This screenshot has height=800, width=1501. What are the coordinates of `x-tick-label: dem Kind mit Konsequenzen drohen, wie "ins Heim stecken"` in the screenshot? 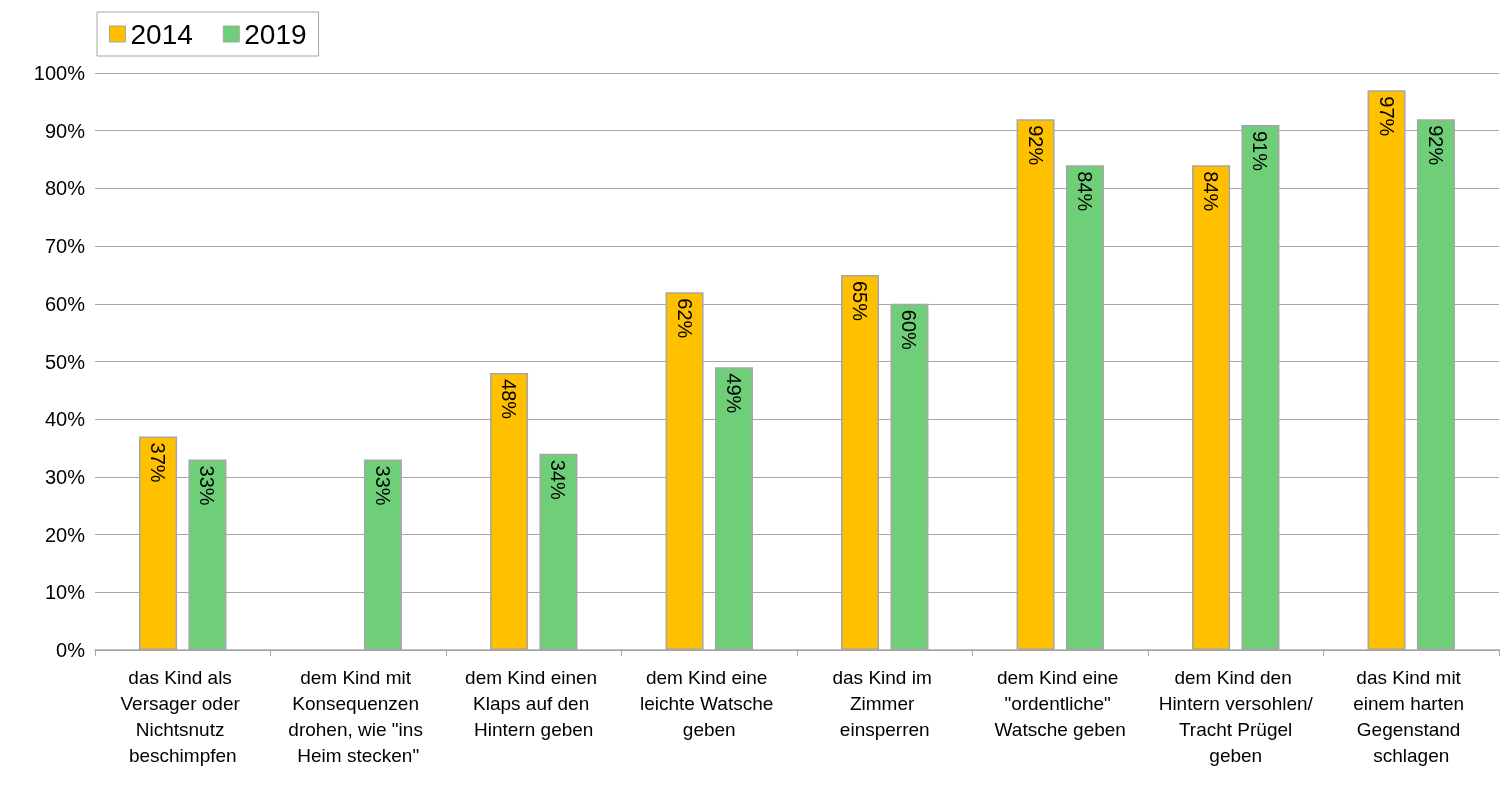 It's located at (358, 716).